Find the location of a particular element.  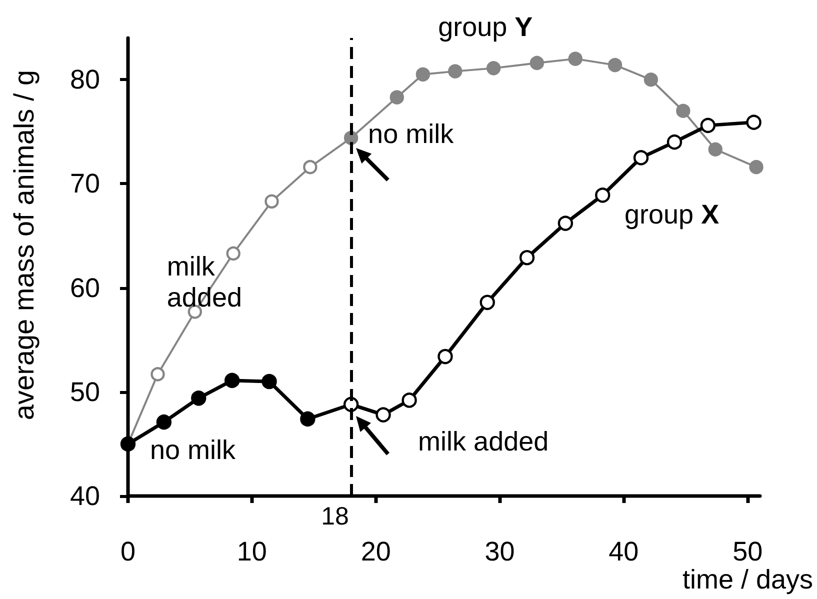

x-tick-label: 50 is located at coordinates (747, 551).